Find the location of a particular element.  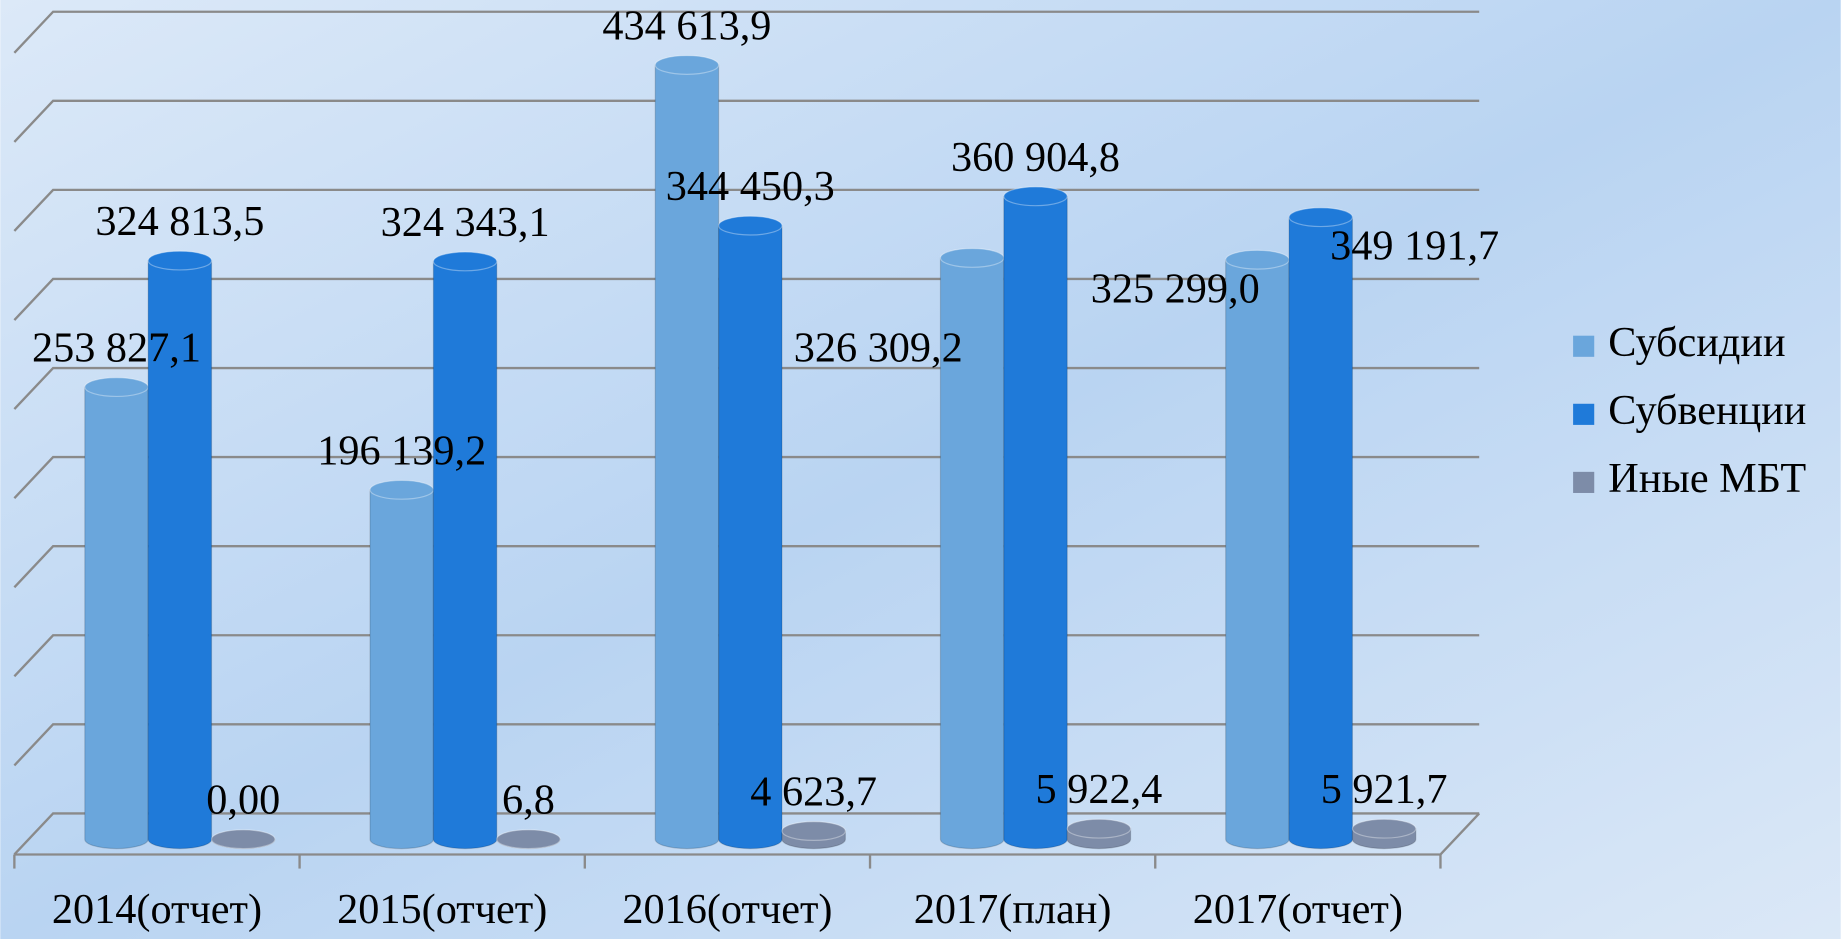

legend-label: Иные МБТ is located at coordinates (1707, 478).